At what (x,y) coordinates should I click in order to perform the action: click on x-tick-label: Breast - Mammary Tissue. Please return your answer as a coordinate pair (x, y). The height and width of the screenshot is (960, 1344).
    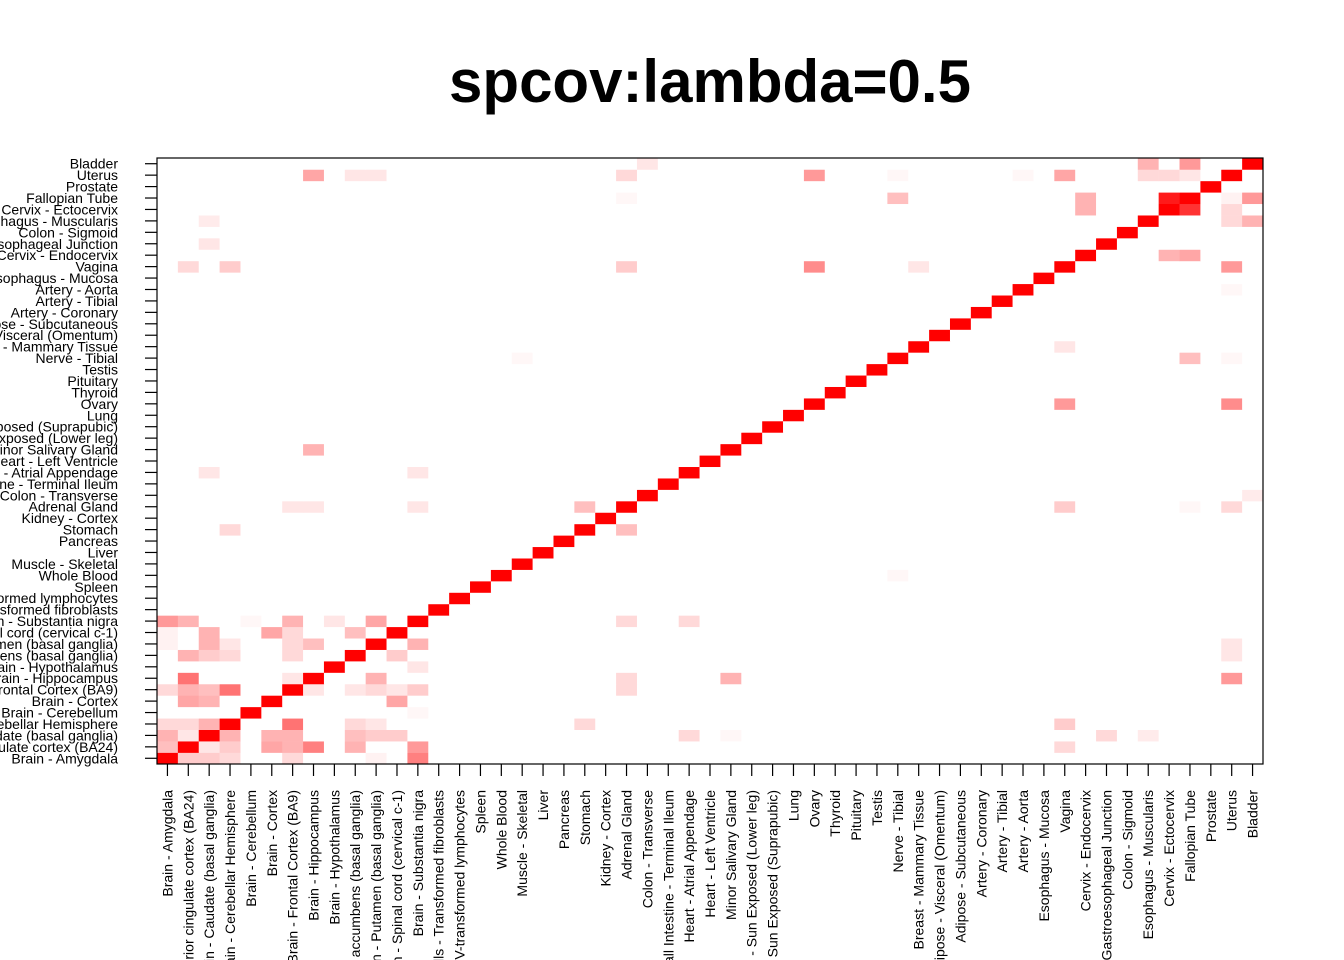
    Looking at the image, I should click on (919, 870).